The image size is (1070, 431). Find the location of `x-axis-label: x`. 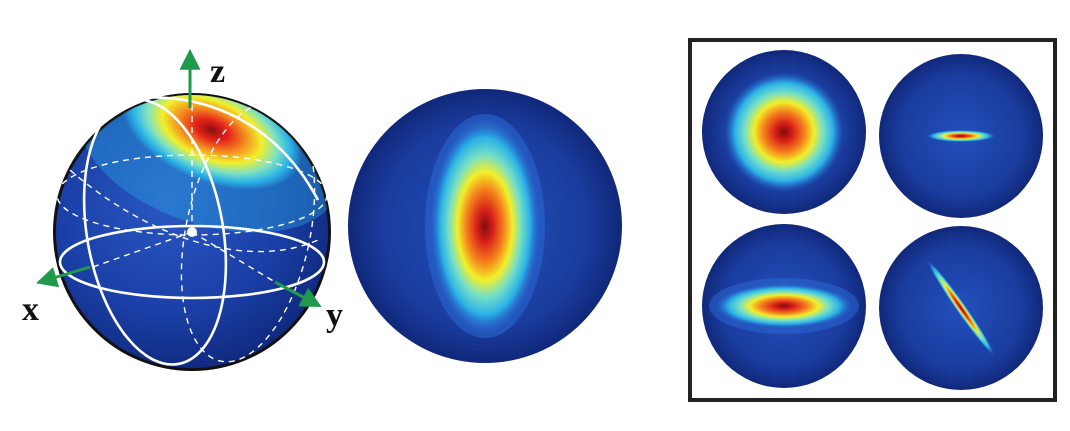

x-axis-label: x is located at coordinates (30, 309).